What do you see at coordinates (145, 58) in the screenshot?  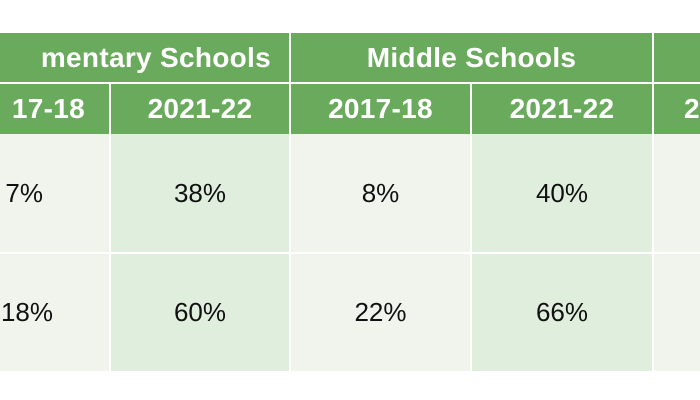 I see `group-header-elementary-schools: mentary Schools` at bounding box center [145, 58].